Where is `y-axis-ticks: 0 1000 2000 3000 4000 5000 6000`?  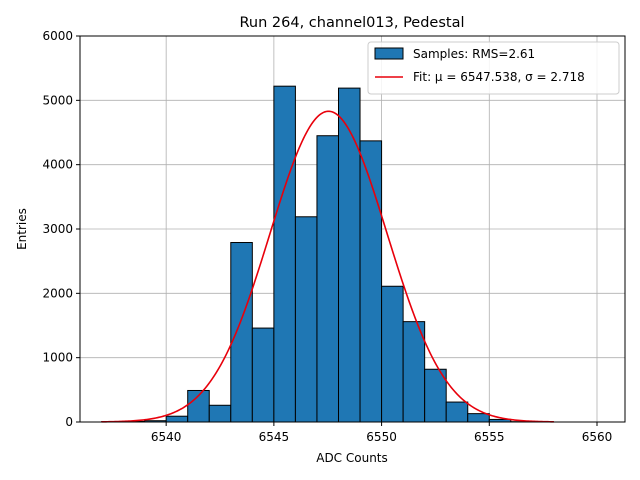 y-axis-ticks: 0 1000 2000 3000 4000 5000 6000 is located at coordinates (61, 229).